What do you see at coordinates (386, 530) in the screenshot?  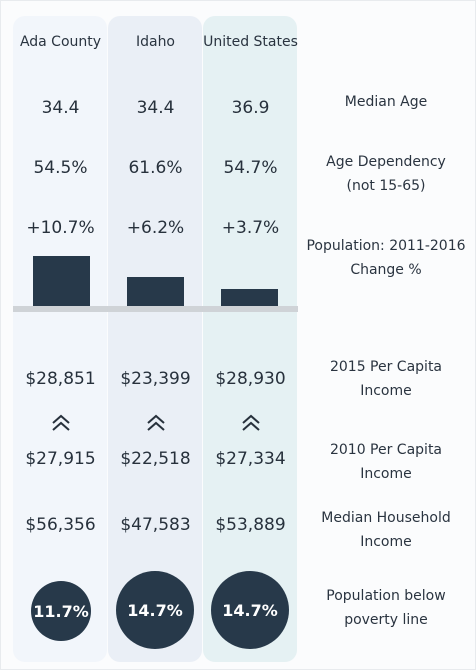 I see `label-household-income: Median Household Income` at bounding box center [386, 530].